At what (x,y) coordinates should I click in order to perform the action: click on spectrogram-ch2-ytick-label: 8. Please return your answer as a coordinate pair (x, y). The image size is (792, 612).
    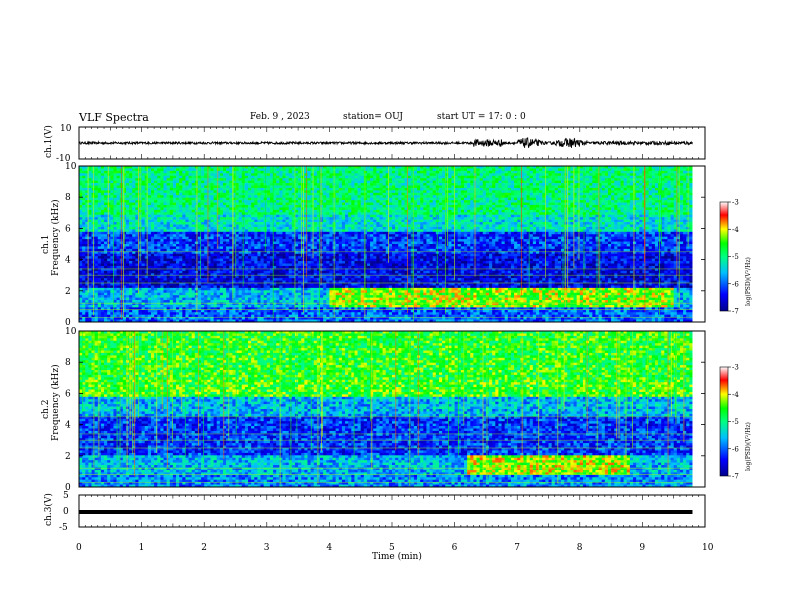
    Looking at the image, I should click on (68, 363).